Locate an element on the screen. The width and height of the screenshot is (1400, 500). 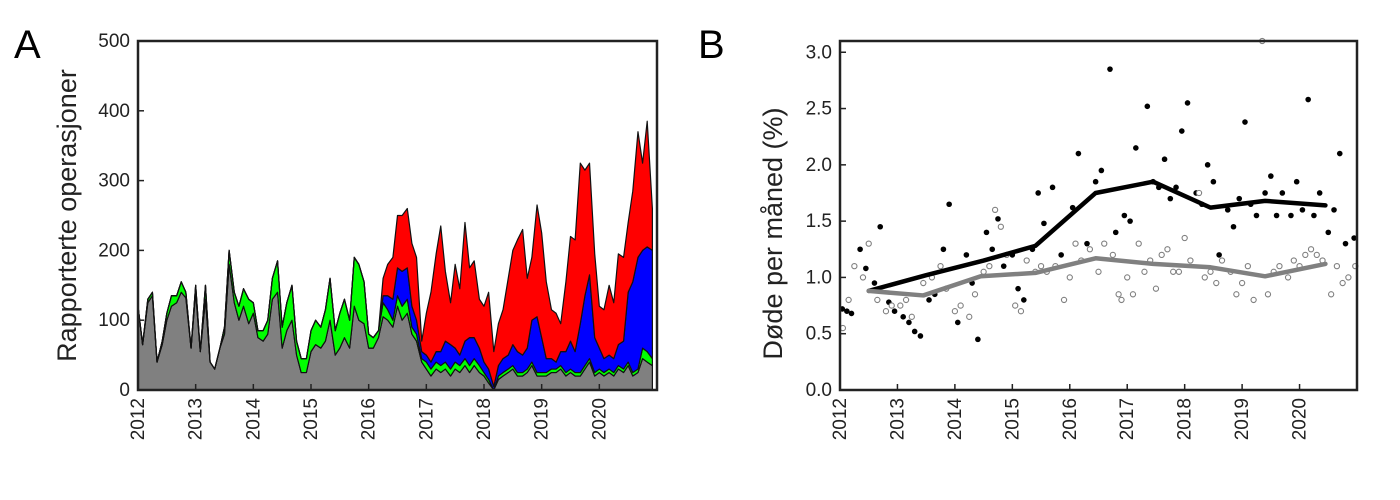
panel-b-y-tick-label: 2.0 is located at coordinates (819, 165).